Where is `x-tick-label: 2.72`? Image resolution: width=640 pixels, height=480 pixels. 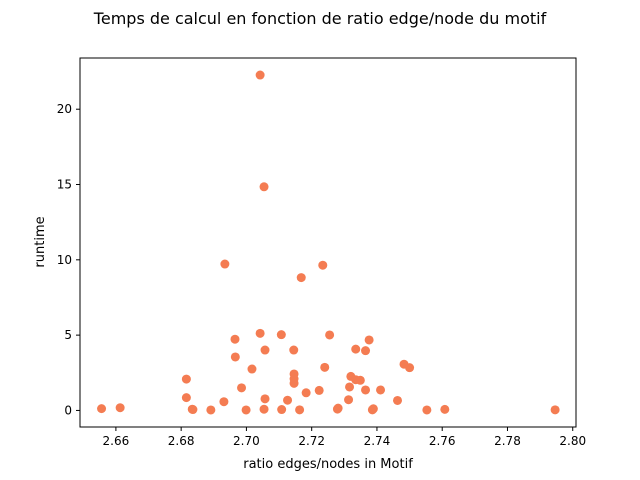 x-tick-label: 2.72 is located at coordinates (311, 441).